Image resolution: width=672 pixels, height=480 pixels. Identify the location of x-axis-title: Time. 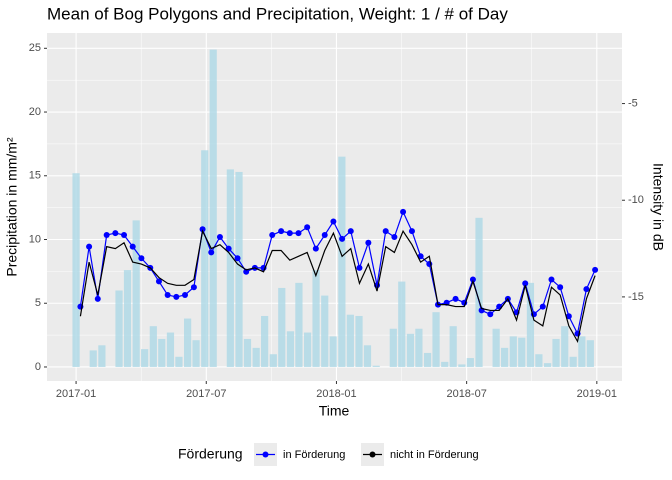
(334, 411).